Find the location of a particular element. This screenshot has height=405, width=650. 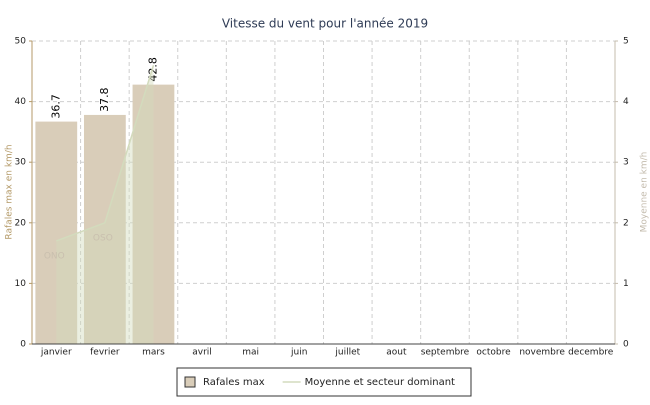

x-tick-label: janvier is located at coordinates (56, 353).